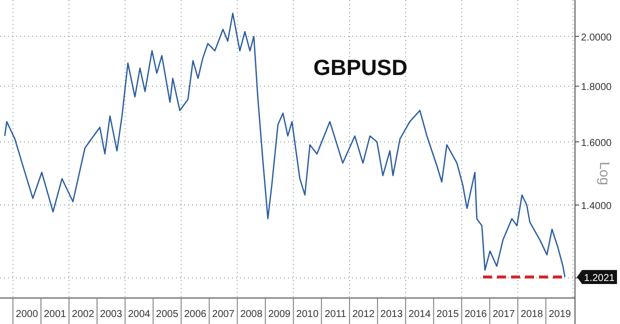 Image resolution: width=620 pixels, height=324 pixels. What do you see at coordinates (223, 314) in the screenshot?
I see `x-tick-label: 2007` at bounding box center [223, 314].